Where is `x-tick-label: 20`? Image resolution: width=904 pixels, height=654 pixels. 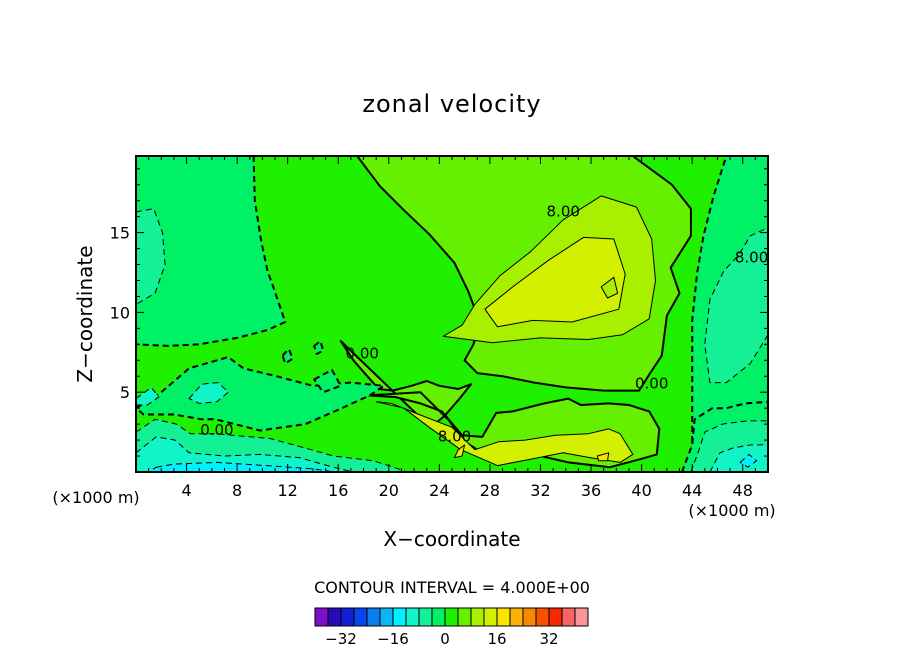
x-tick-label: 20 is located at coordinates (389, 490).